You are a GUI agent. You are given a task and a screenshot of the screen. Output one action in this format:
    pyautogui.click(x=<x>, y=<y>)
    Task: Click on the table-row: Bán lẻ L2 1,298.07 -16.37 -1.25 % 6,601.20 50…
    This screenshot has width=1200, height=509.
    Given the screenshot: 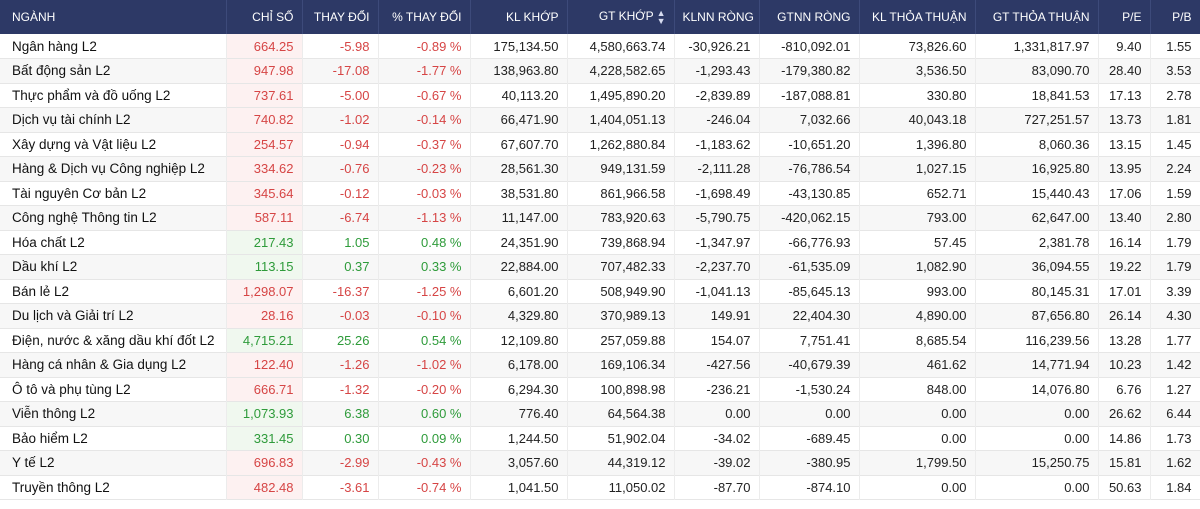 What is the action you would take?
    pyautogui.click(x=600, y=291)
    